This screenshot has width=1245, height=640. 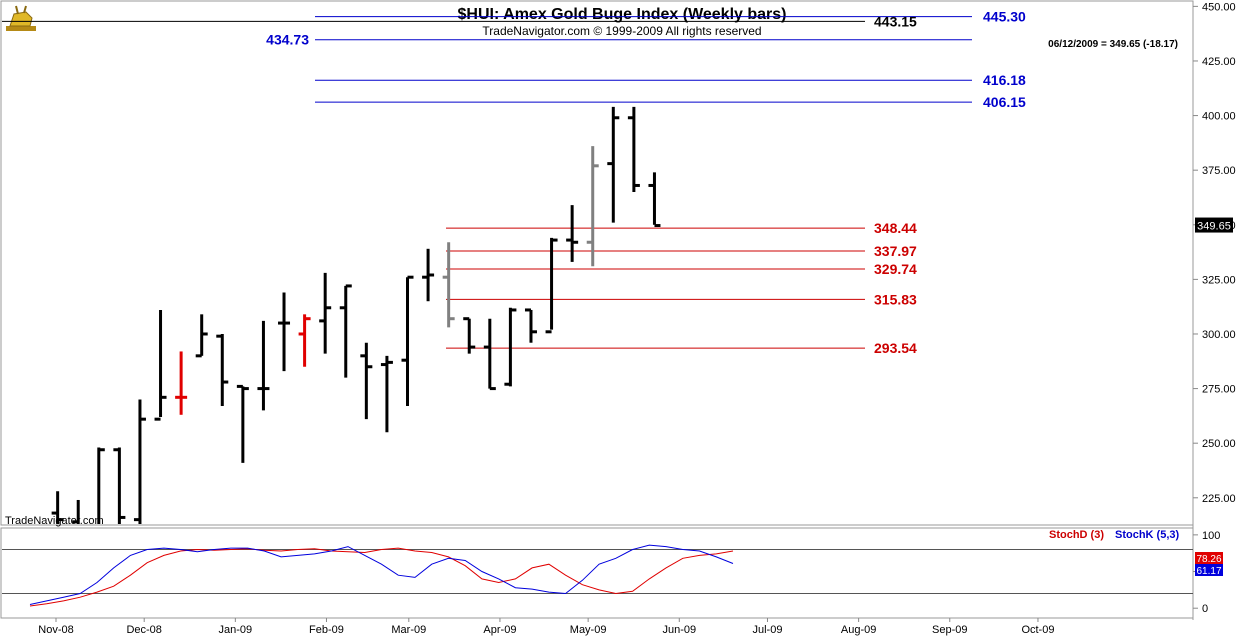 What do you see at coordinates (1004, 17) in the screenshot?
I see `level-label-445.30: 445.30` at bounding box center [1004, 17].